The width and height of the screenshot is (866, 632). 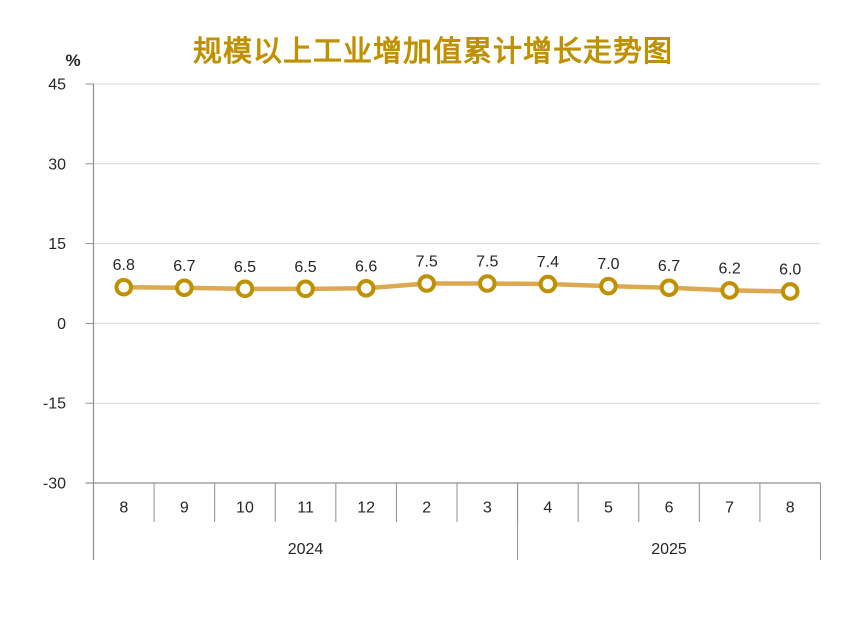 I want to click on y-tick-label: 15, so click(x=57, y=244).